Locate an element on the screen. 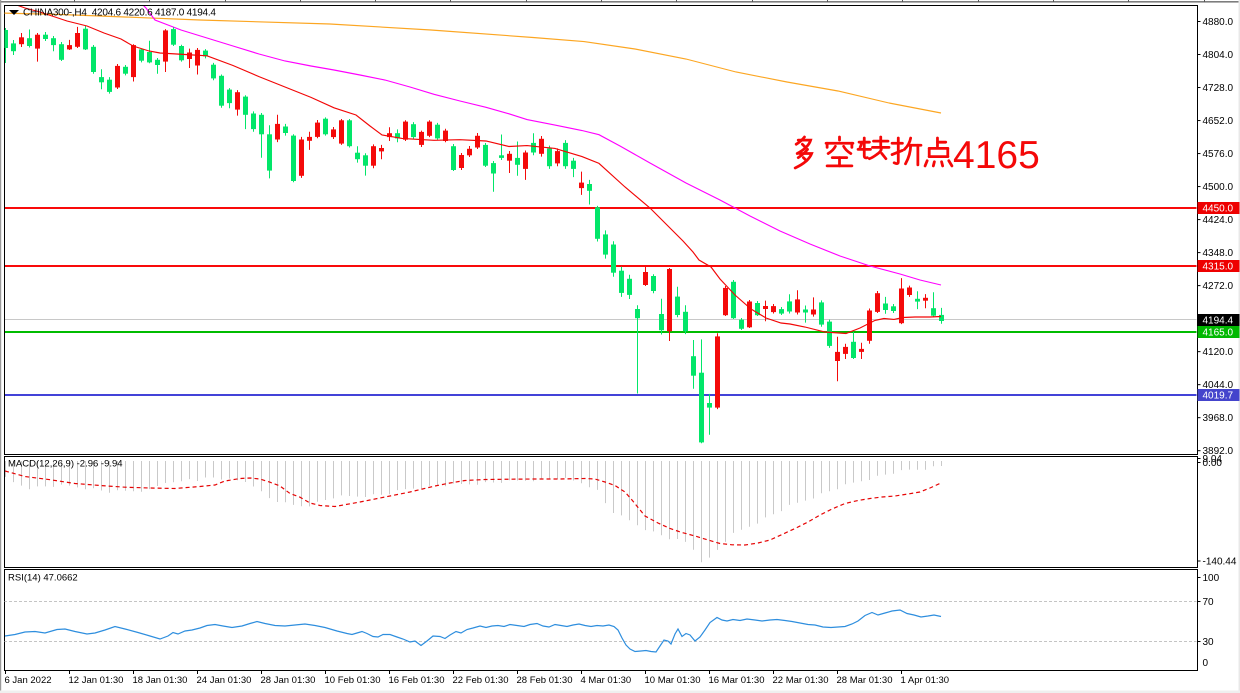  svg-text: 10 Feb 01:30 is located at coordinates (353, 680).